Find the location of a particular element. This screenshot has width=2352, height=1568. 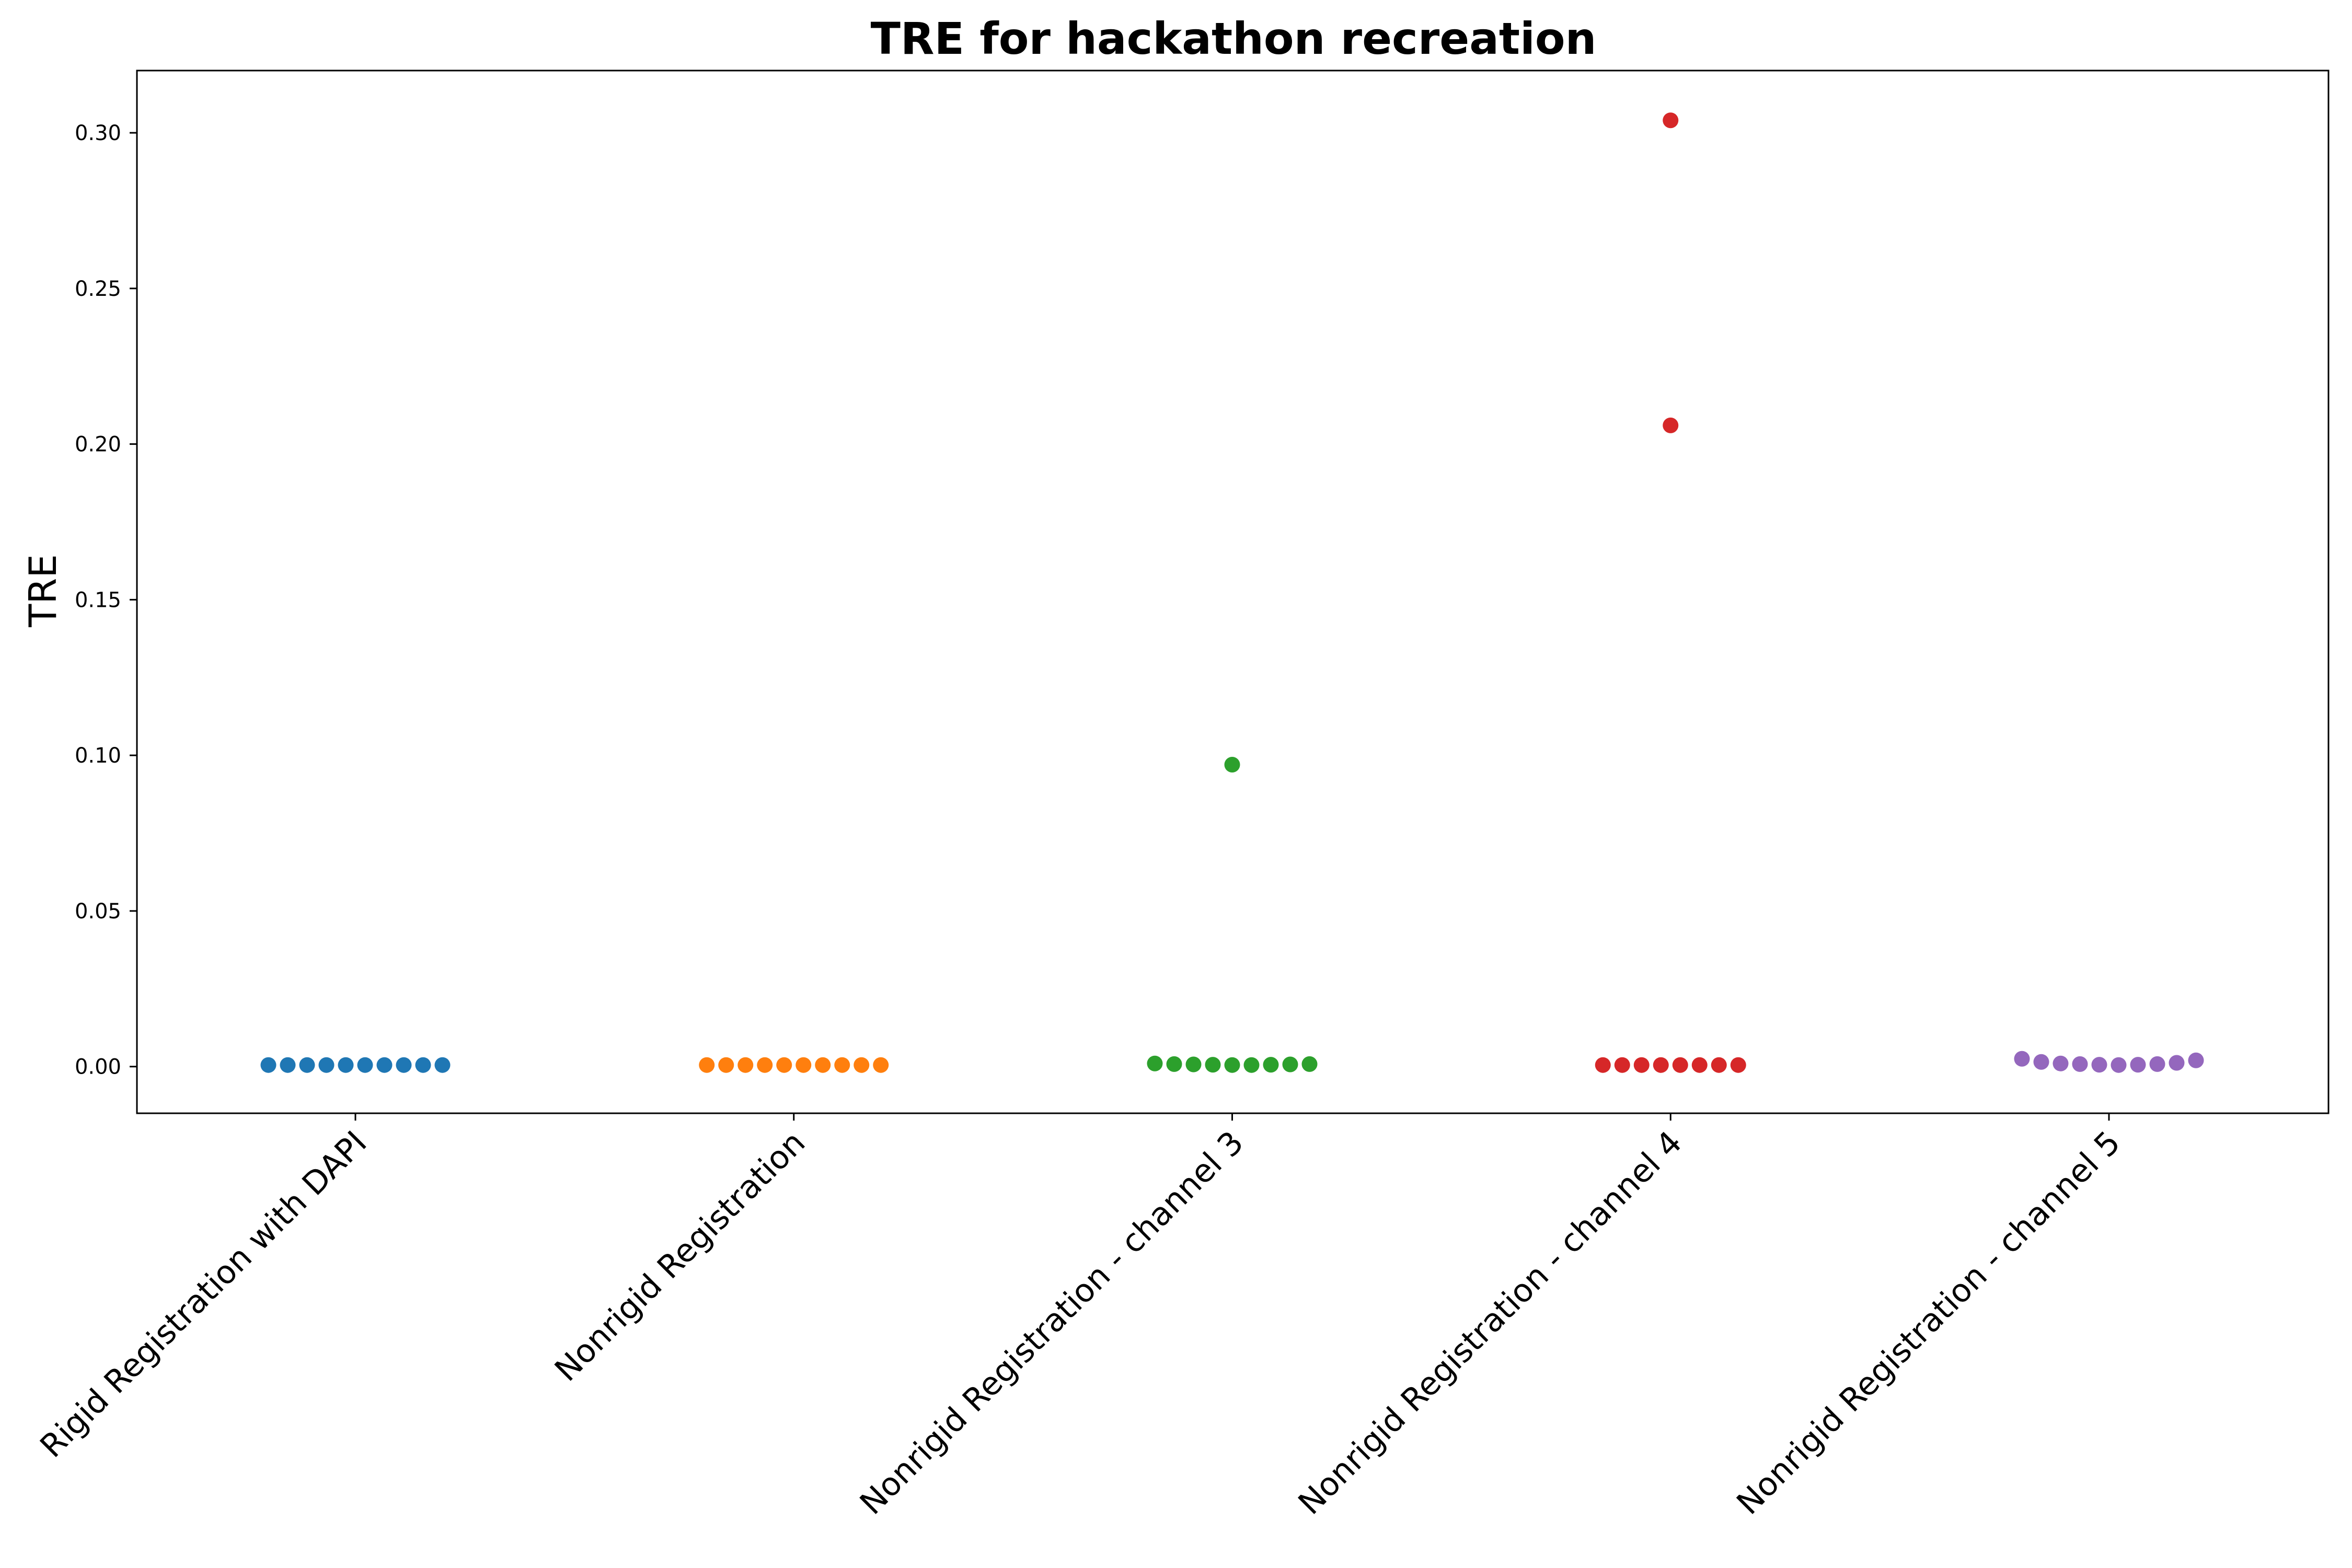

y-tick-label: 0.25 is located at coordinates (98, 289).